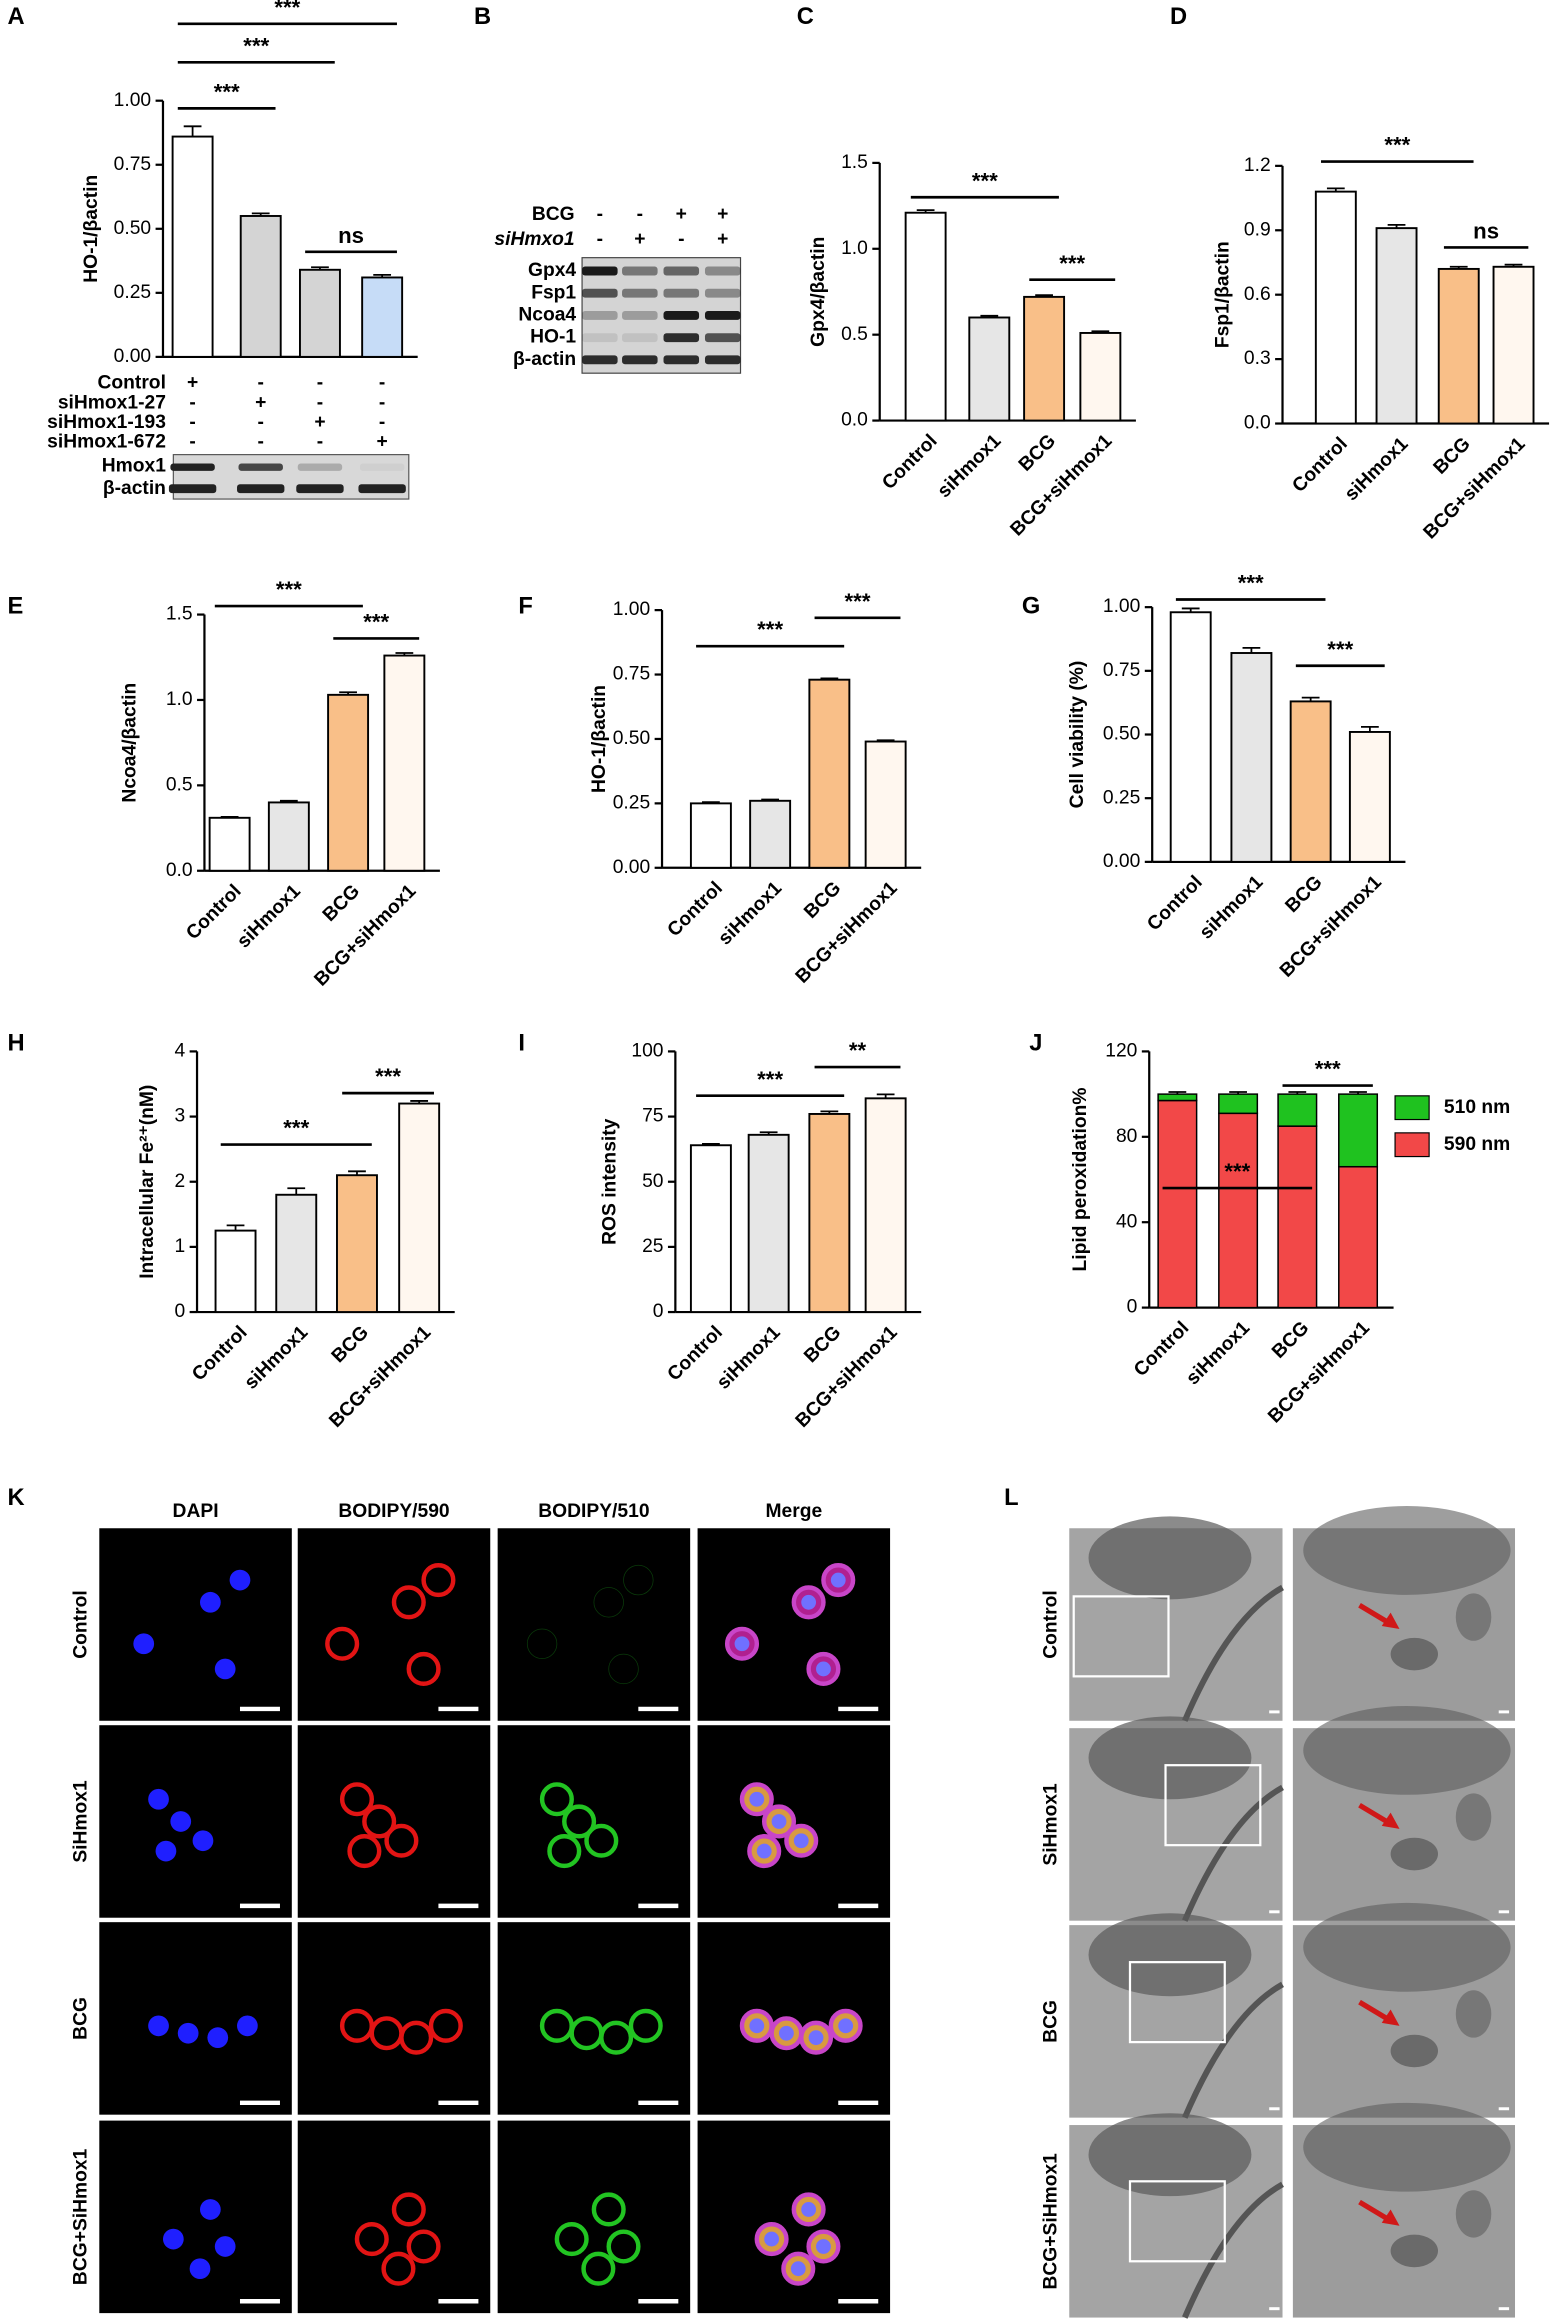 Image resolution: width=1561 pixels, height=2322 pixels. I want to click on y-tick-label: 0.5, so click(179, 784).